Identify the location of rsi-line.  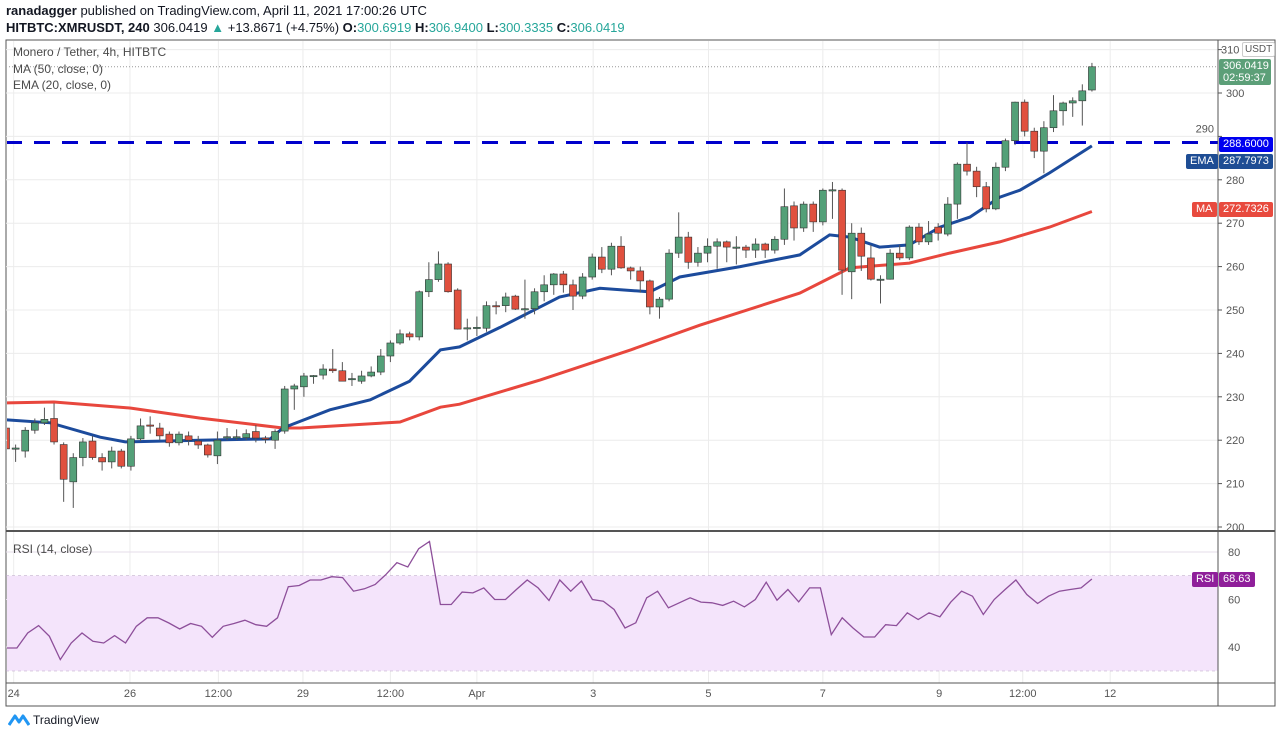
(549, 600).